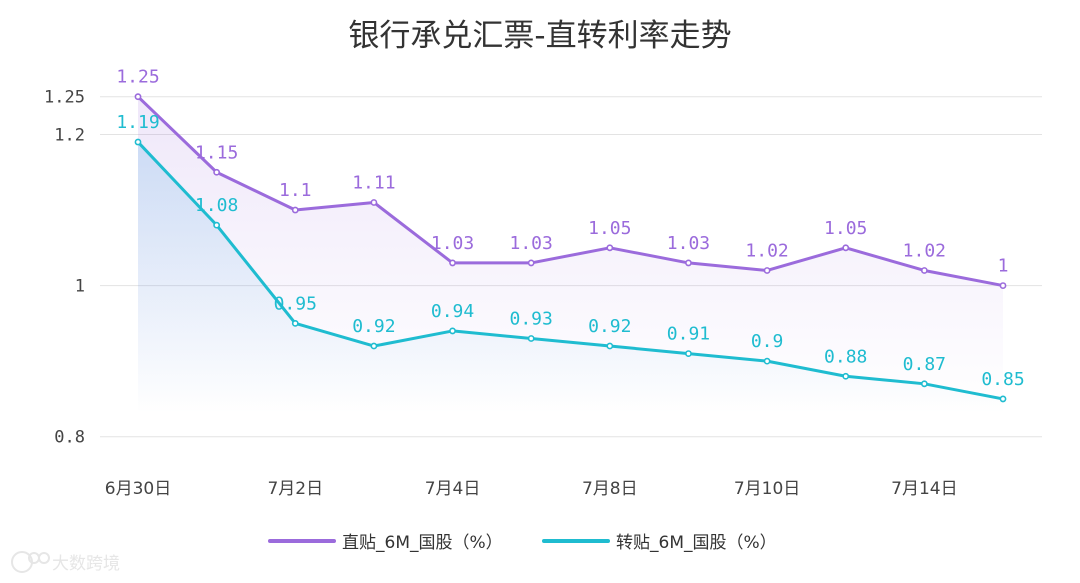 This screenshot has height=583, width=1080. What do you see at coordinates (30, 562) in the screenshot?
I see `watermark-logo-icon` at bounding box center [30, 562].